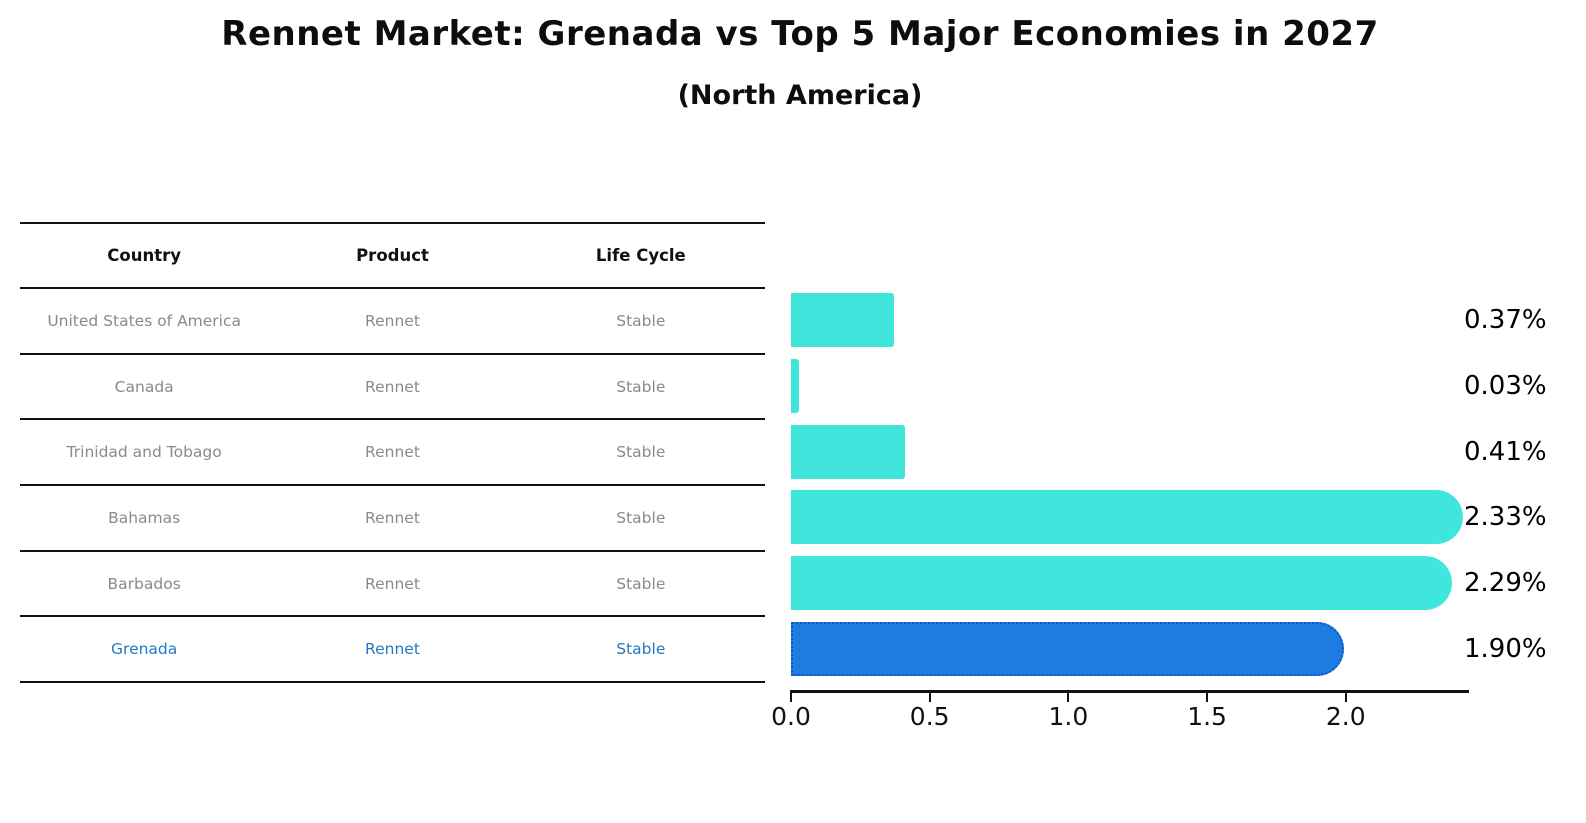 The image size is (1586, 823). What do you see at coordinates (1345, 716) in the screenshot?
I see `x-tick-label-2.0: 2.0` at bounding box center [1345, 716].